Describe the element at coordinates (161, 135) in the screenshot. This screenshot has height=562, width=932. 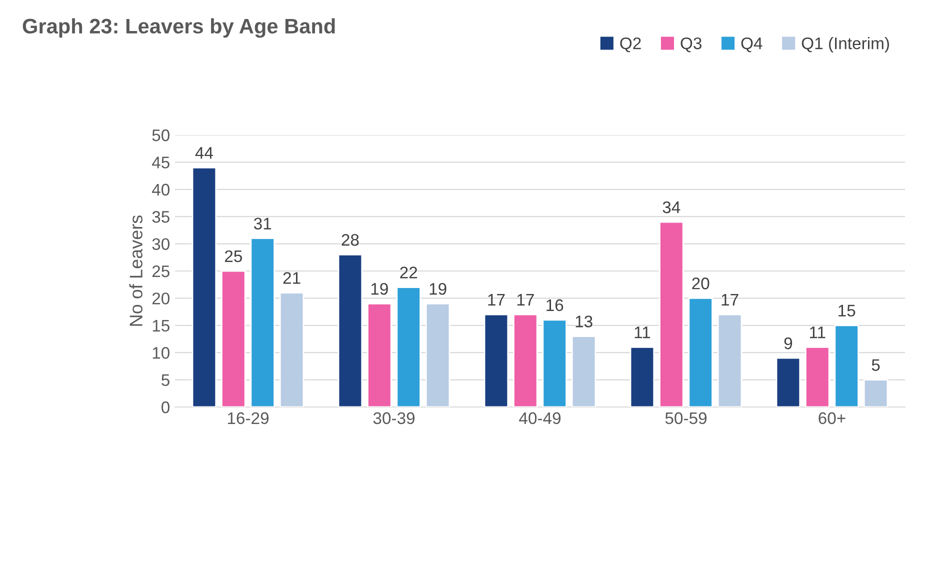
I see `y-tick-label: 50` at that location.